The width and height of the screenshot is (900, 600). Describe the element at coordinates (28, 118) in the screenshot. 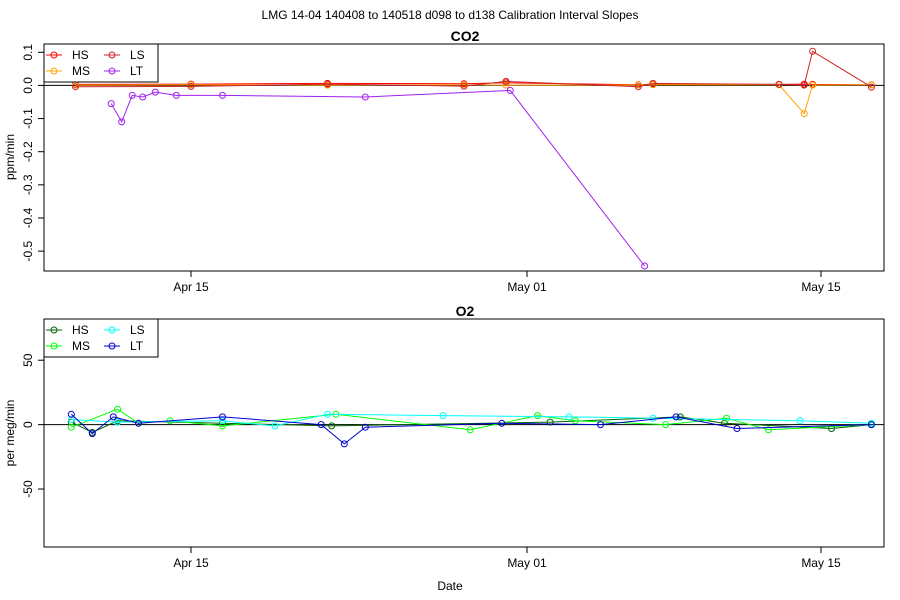

I see `co2-y-tick-label: -0.1` at that location.